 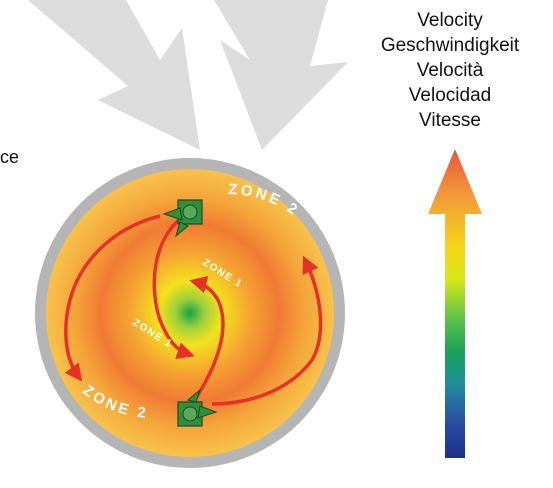 What do you see at coordinates (450, 45) in the screenshot?
I see `legend-line-geschwindigkeit: Geschwindigkeit` at bounding box center [450, 45].